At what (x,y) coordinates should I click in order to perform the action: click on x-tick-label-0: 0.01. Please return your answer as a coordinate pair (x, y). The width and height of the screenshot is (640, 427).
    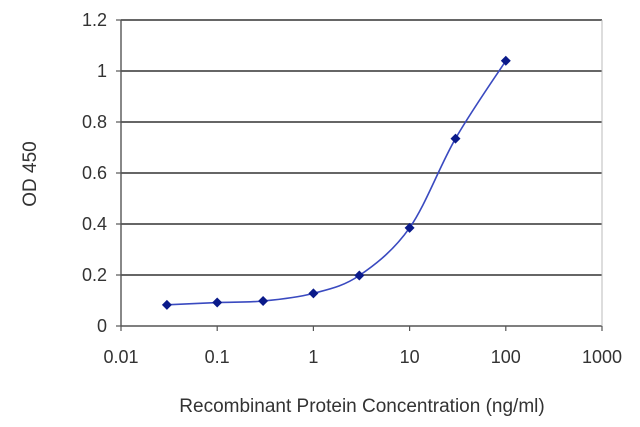
    Looking at the image, I should click on (120, 357).